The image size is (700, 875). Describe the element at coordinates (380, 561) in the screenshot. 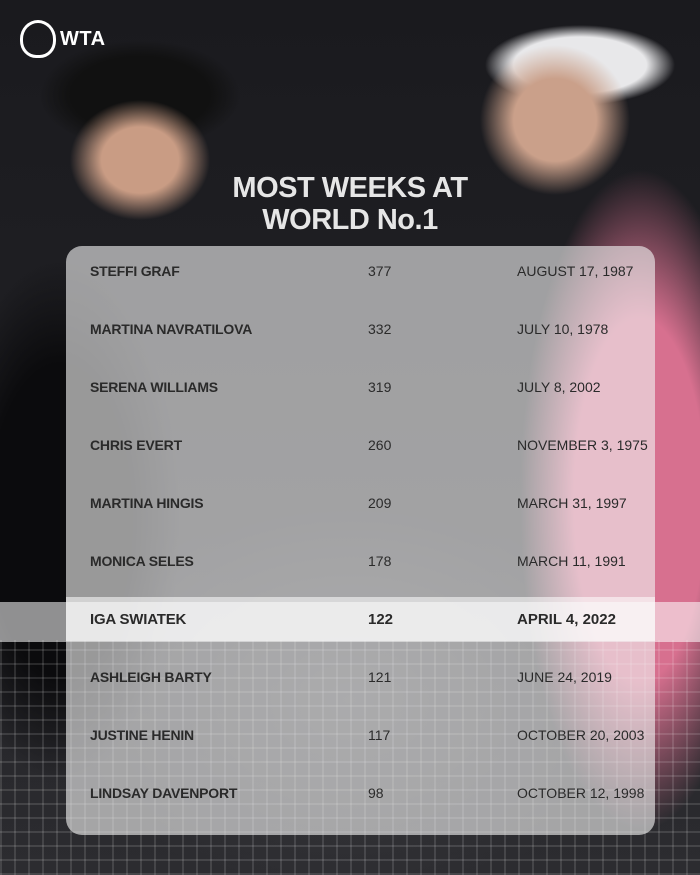

I see `player-weeks: 178` at that location.